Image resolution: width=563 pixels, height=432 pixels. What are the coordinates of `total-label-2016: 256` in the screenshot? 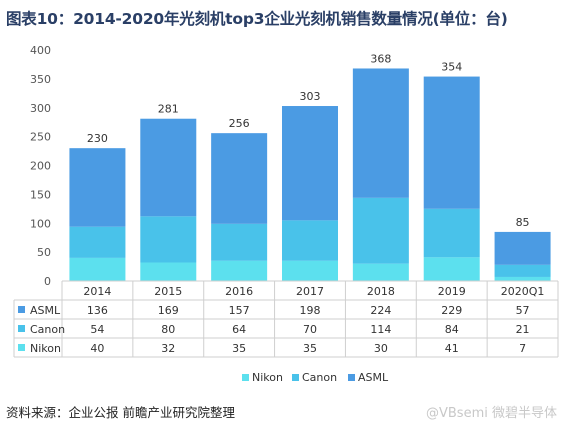 It's located at (239, 123).